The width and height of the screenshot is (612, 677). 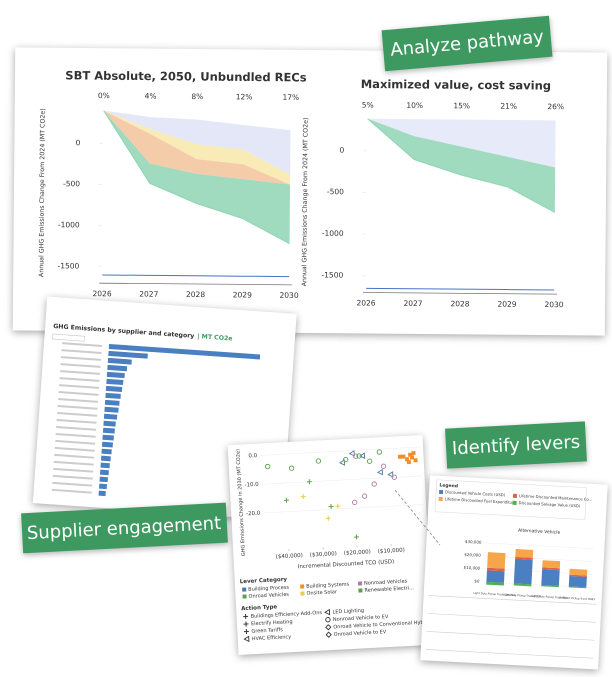 What do you see at coordinates (268, 589) in the screenshot?
I see `legend-label: Building Process` at bounding box center [268, 589].